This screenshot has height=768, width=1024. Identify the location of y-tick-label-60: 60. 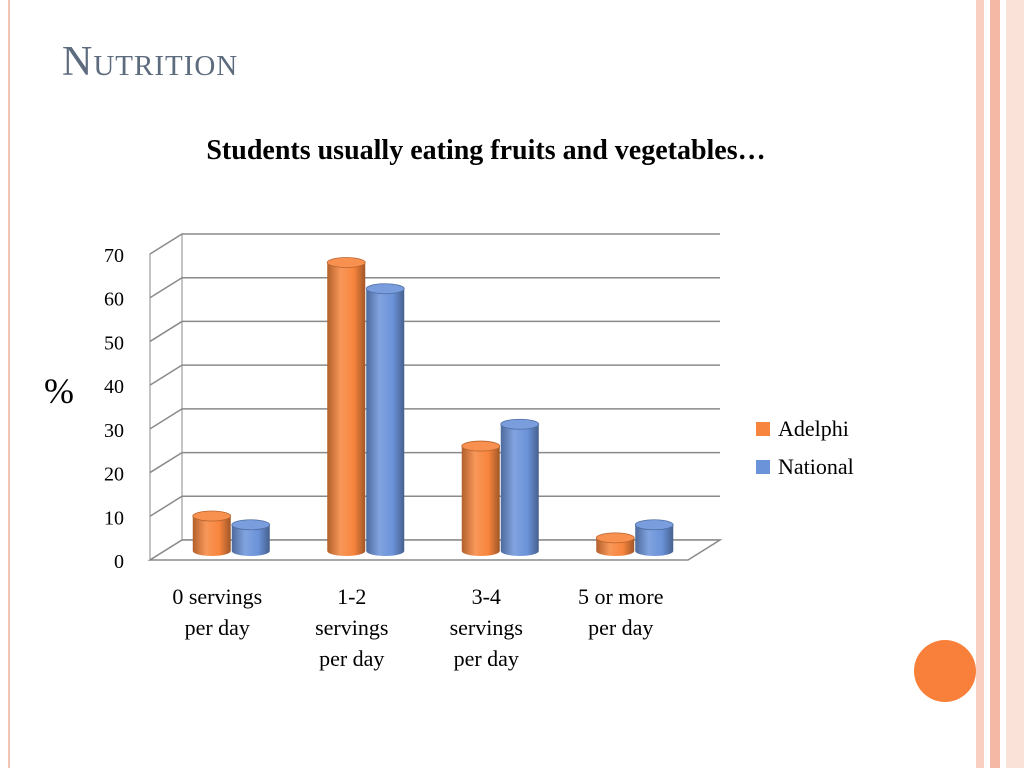
(114, 300).